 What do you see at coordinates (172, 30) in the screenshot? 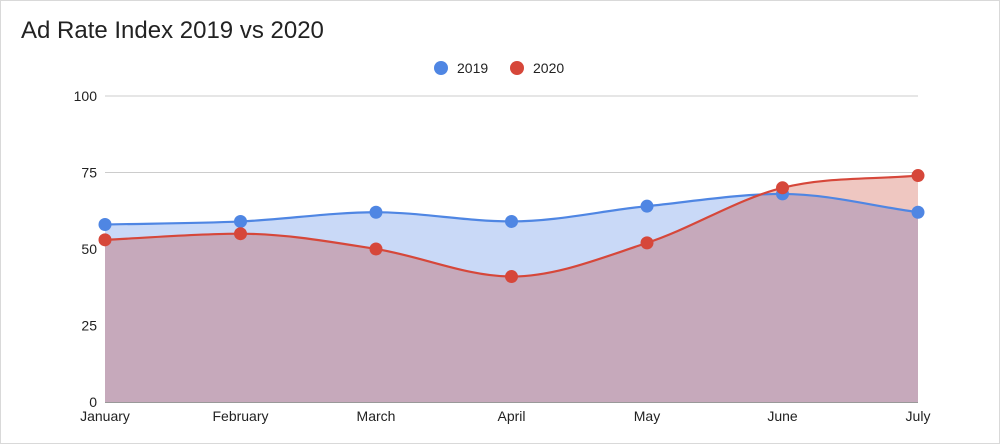
I see `chart-title: Ad Rate Index 2019 vs 2020` at bounding box center [172, 30].